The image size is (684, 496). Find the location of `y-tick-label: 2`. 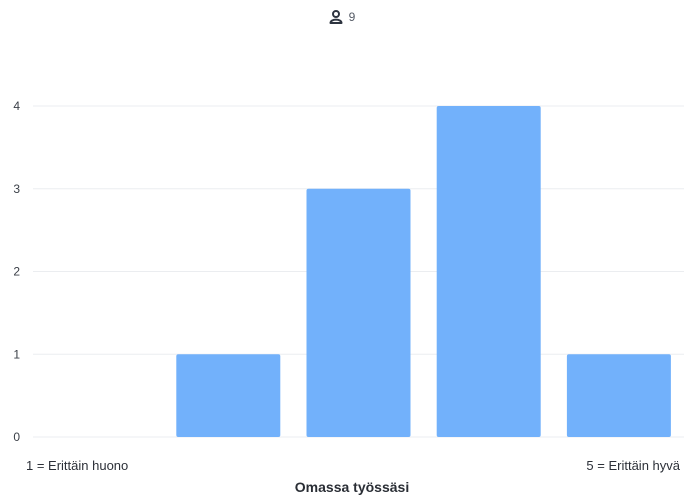

y-tick-label: 2 is located at coordinates (16, 272).